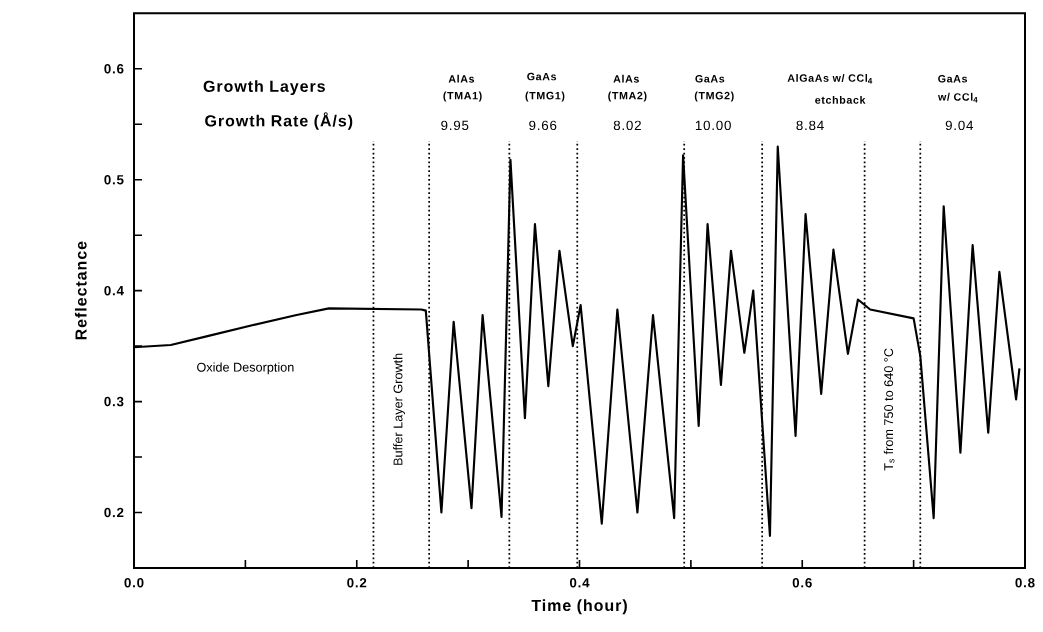  I want to click on y-axis-title: Reflectance, so click(80, 290).